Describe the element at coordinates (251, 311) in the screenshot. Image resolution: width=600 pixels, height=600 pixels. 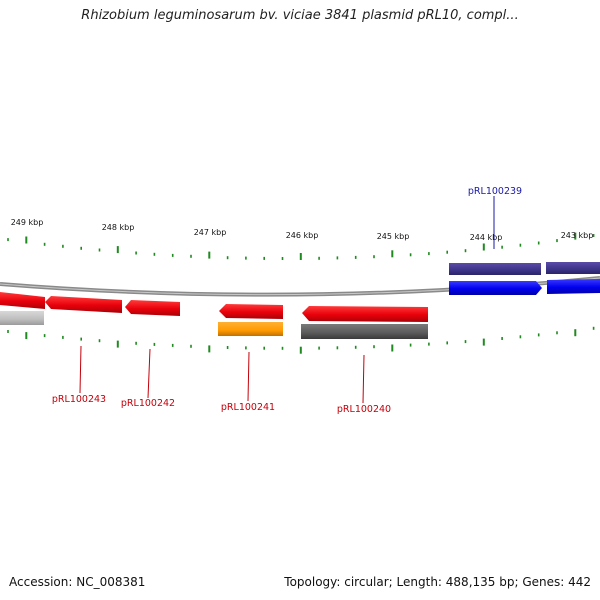
I see `gene-pRL100241` at that location.